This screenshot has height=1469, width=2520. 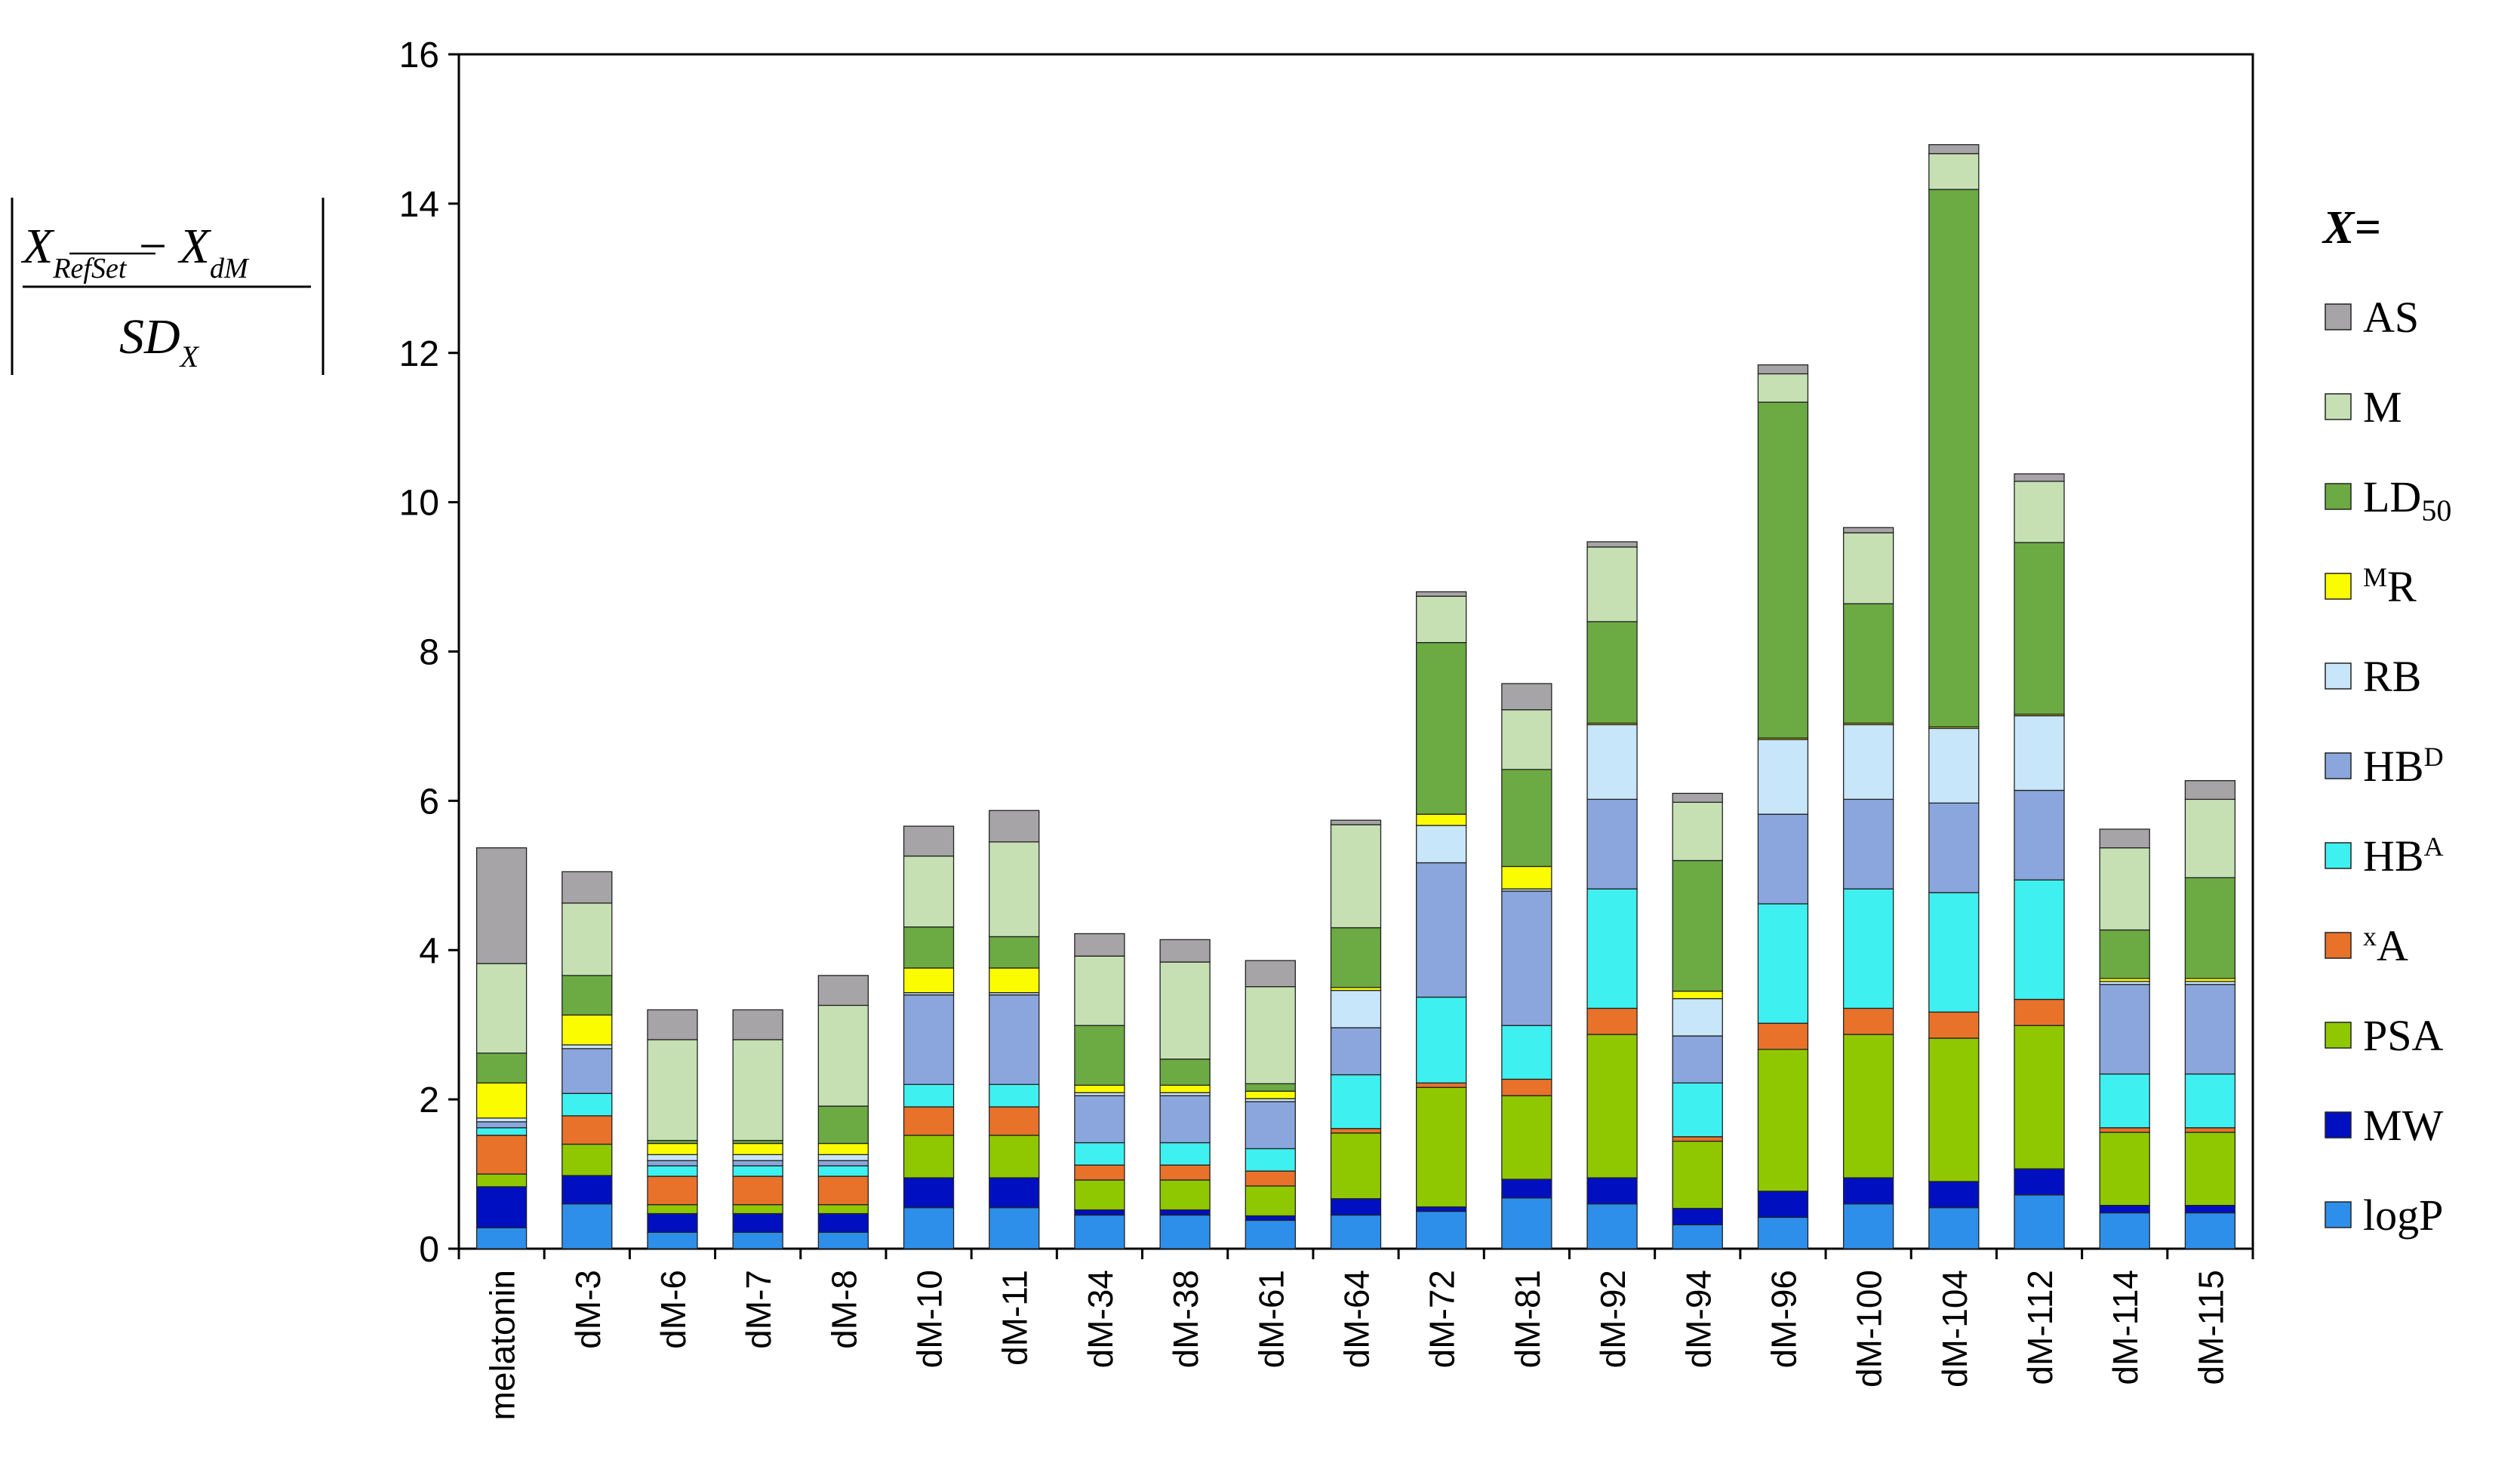 What do you see at coordinates (1613, 1319) in the screenshot?
I see `x-tick-label: dM-92` at bounding box center [1613, 1319].